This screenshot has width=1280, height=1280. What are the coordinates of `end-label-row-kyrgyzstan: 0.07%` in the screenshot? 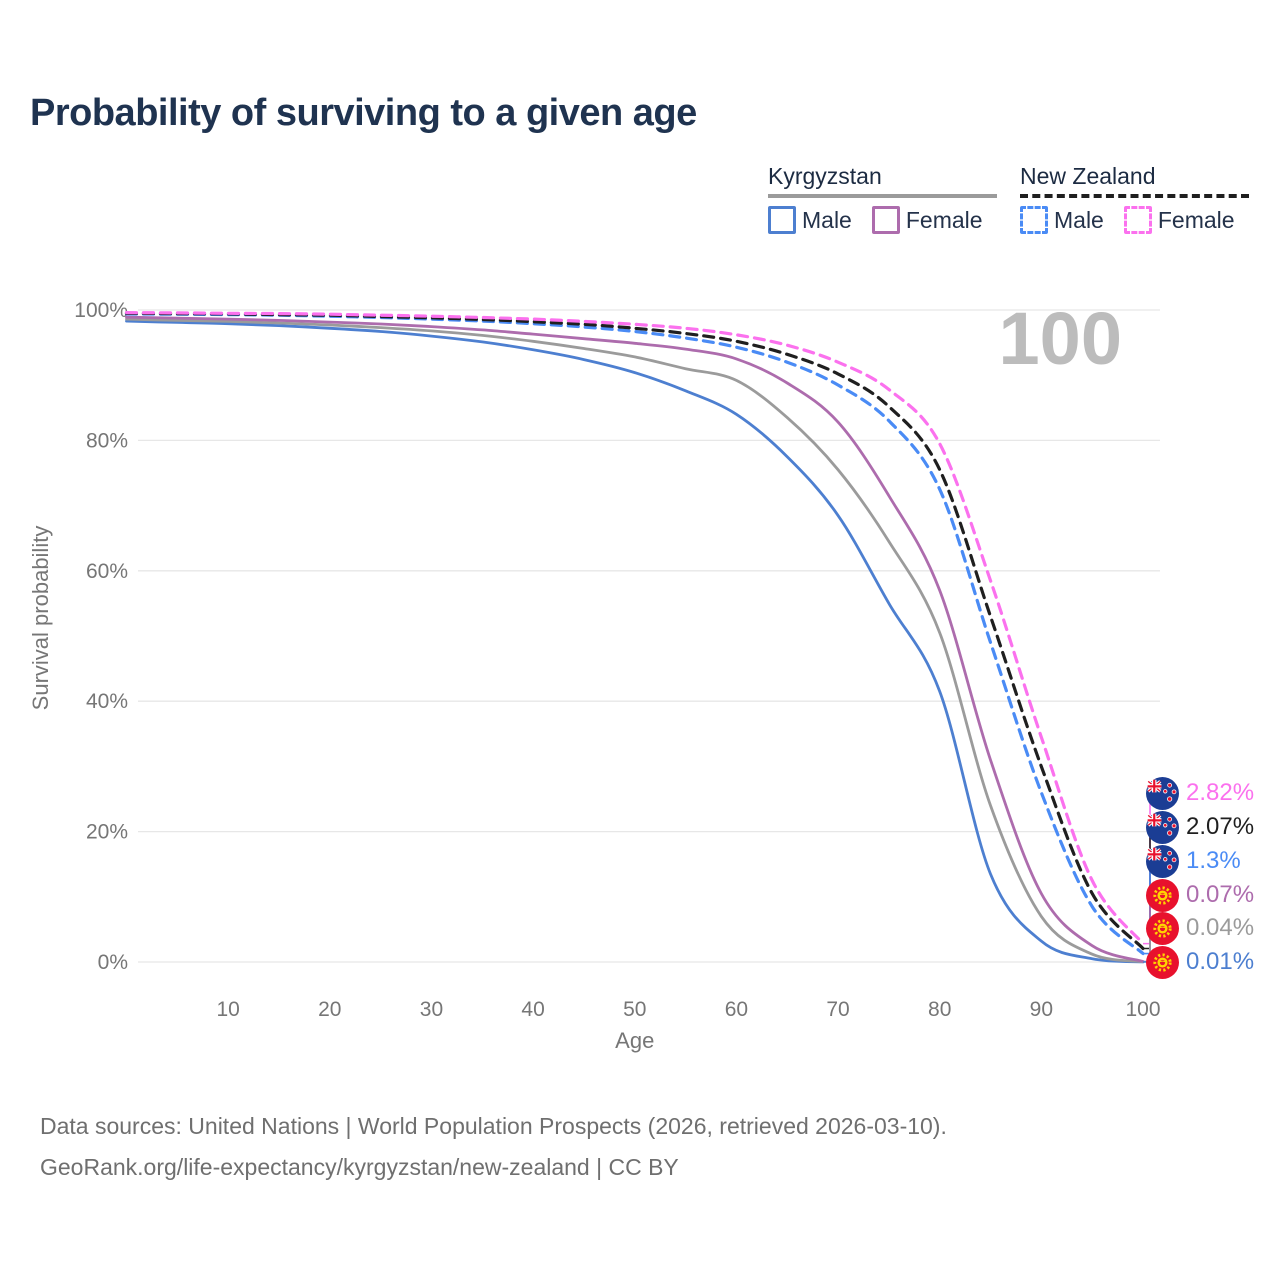 It's located at (1200, 895).